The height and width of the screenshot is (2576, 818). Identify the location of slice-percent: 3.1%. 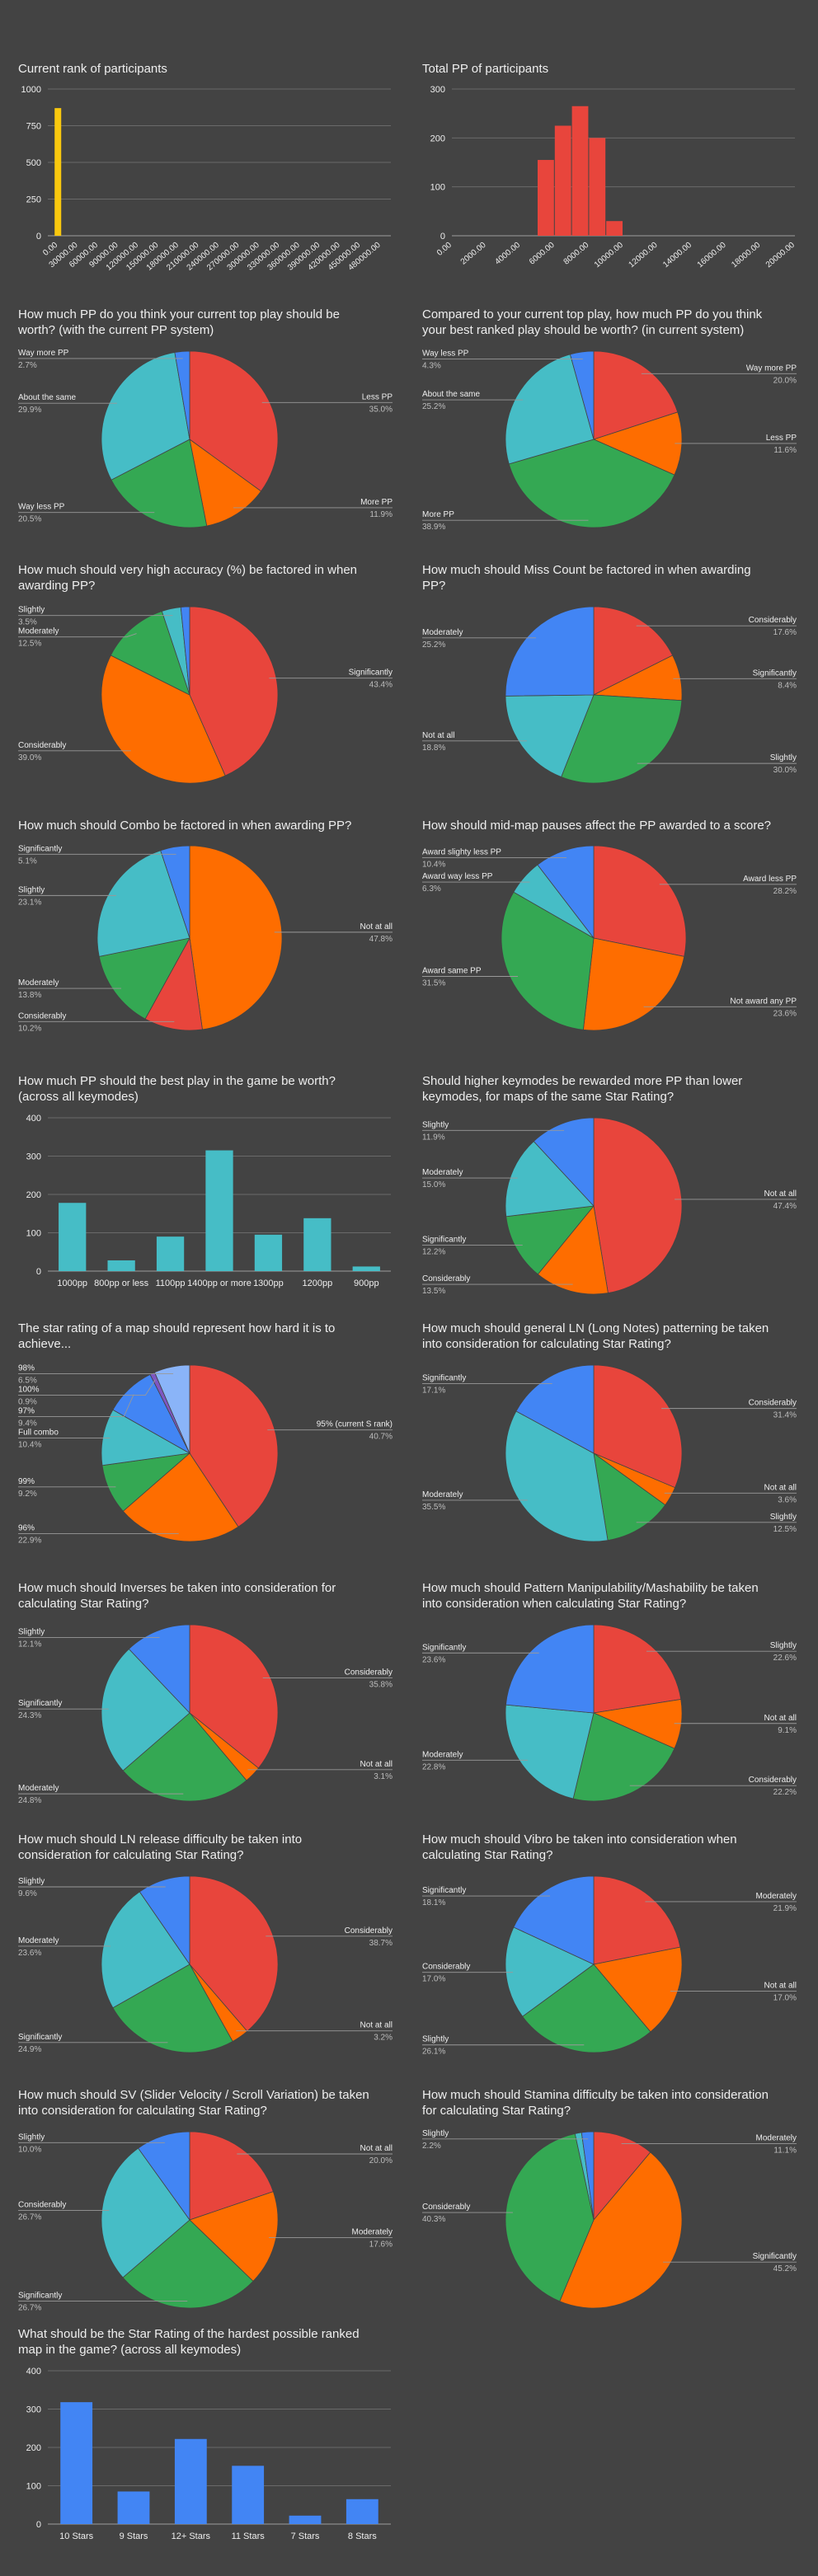
(383, 1776).